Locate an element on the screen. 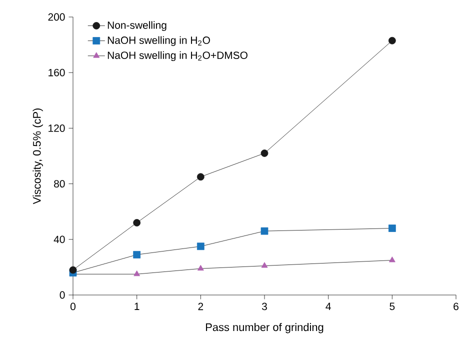  x-tick-label: 3 is located at coordinates (264, 306).